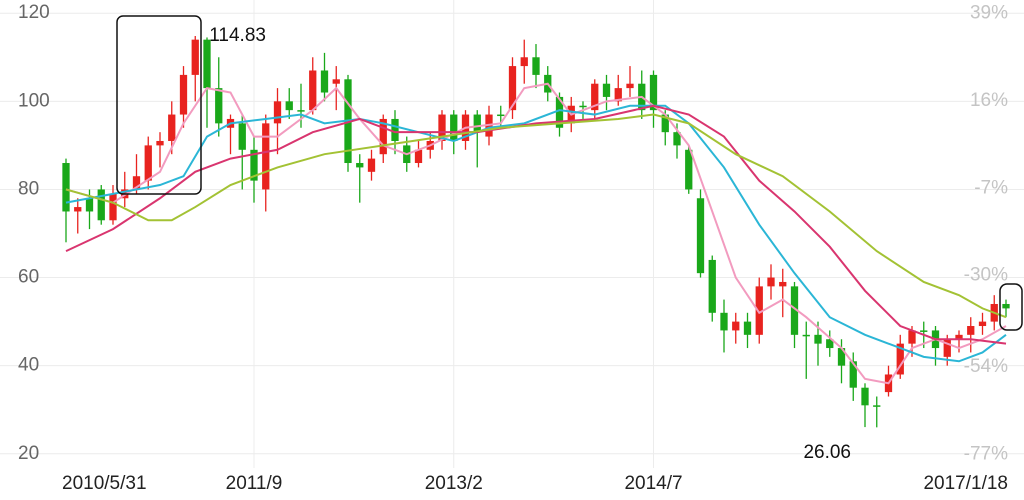 This screenshot has width=1024, height=500. I want to click on x-tick-label: 2011/9, so click(254, 483).